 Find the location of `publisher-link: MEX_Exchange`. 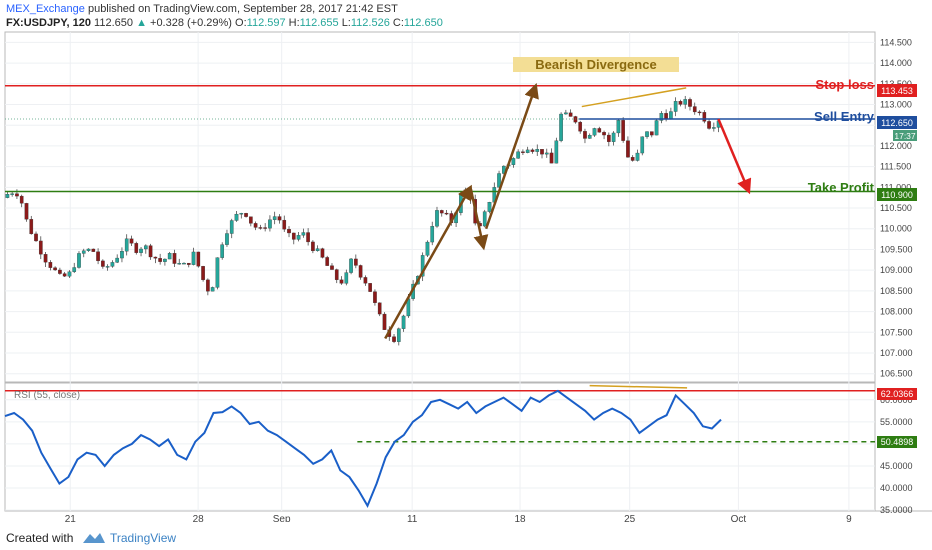

publisher-link: MEX_Exchange is located at coordinates (45, 9).